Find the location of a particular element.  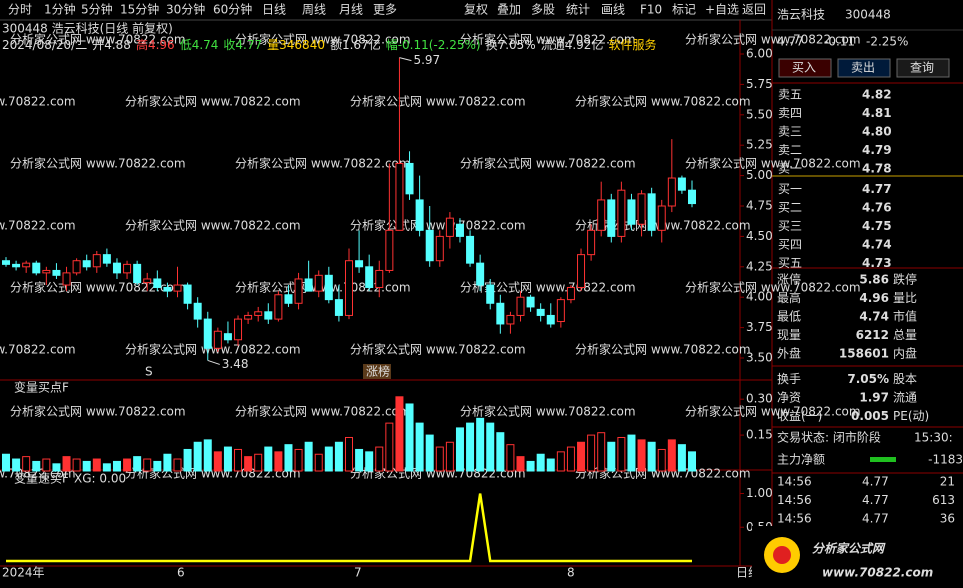

panel-legend: XG: 0.00 is located at coordinates (100, 479).